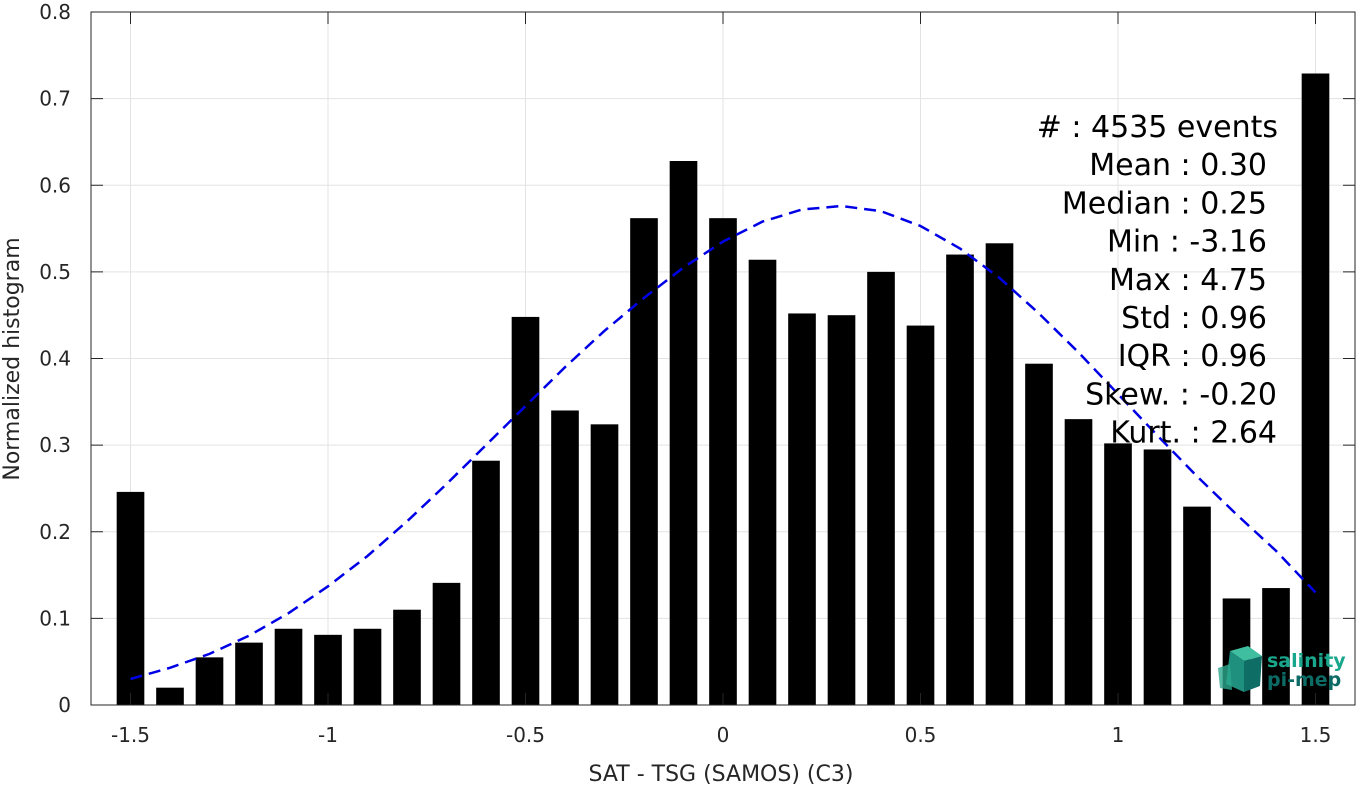  Describe the element at coordinates (525, 735) in the screenshot. I see `x-tick-label: -0.5` at that location.